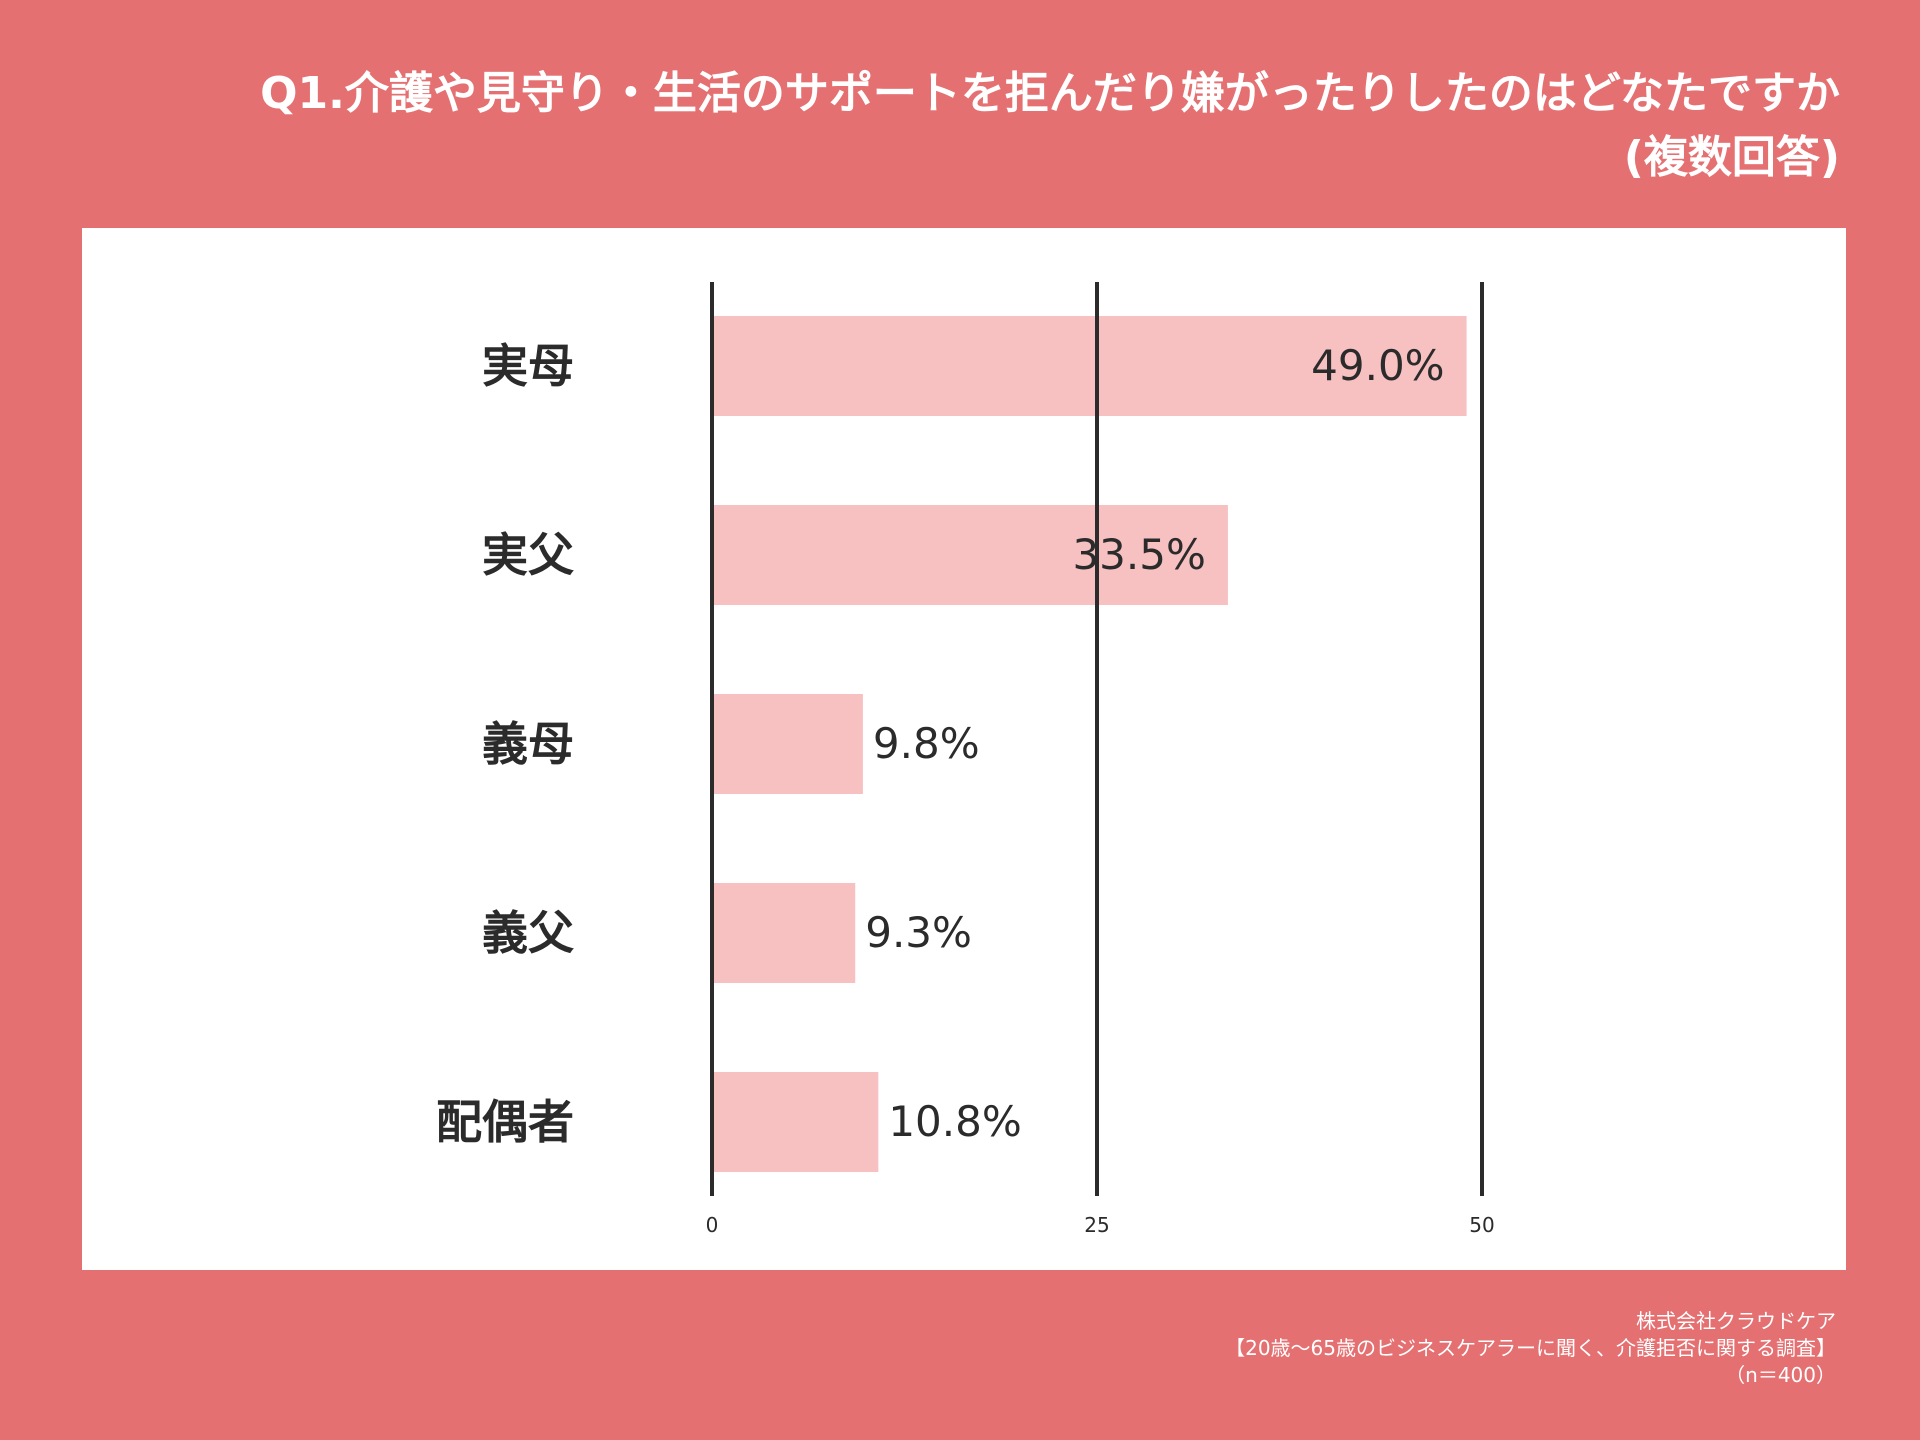 The height and width of the screenshot is (1440, 1920). Describe the element at coordinates (918, 932) in the screenshot. I see `data-label: 9.3%` at that location.